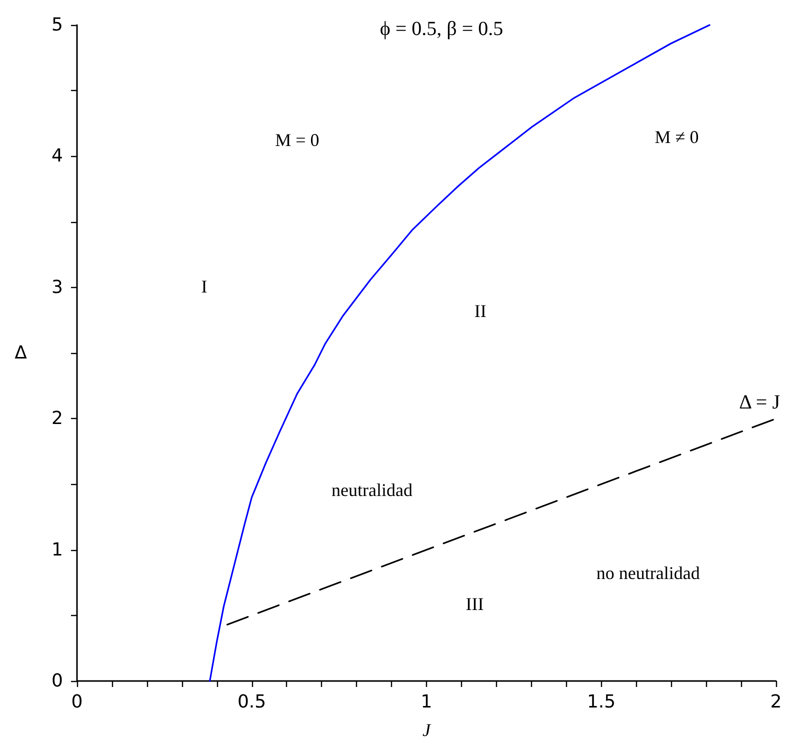 This screenshot has height=749, width=797. What do you see at coordinates (676, 137) in the screenshot?
I see `annotation: M ≠ 0` at bounding box center [676, 137].